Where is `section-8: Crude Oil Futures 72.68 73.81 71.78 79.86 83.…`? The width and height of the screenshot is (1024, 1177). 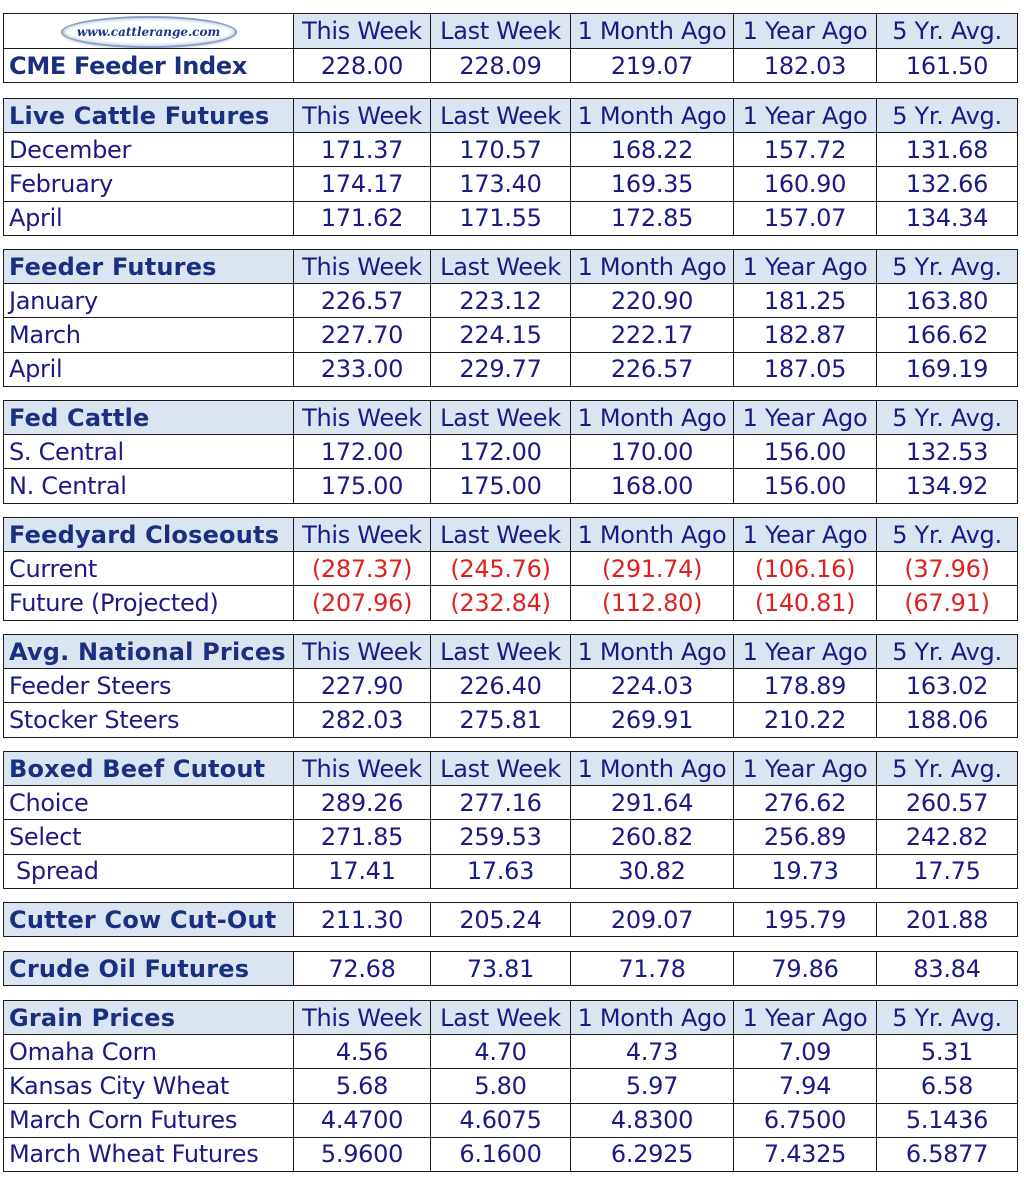 section-8: Crude Oil Futures 72.68 73.81 71.78 79.86 83.… is located at coordinates (510, 968).